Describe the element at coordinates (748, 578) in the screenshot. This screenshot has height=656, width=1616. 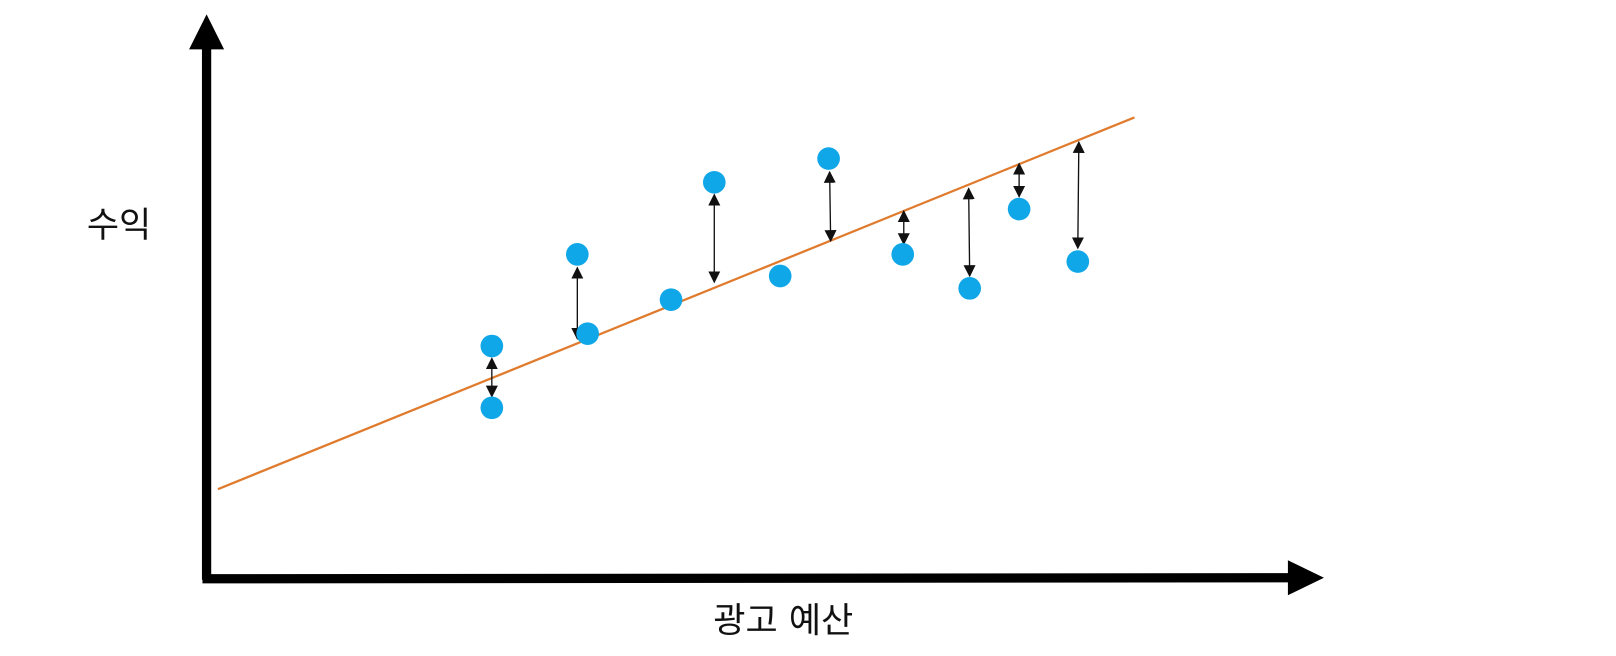
I see `x-axis` at that location.